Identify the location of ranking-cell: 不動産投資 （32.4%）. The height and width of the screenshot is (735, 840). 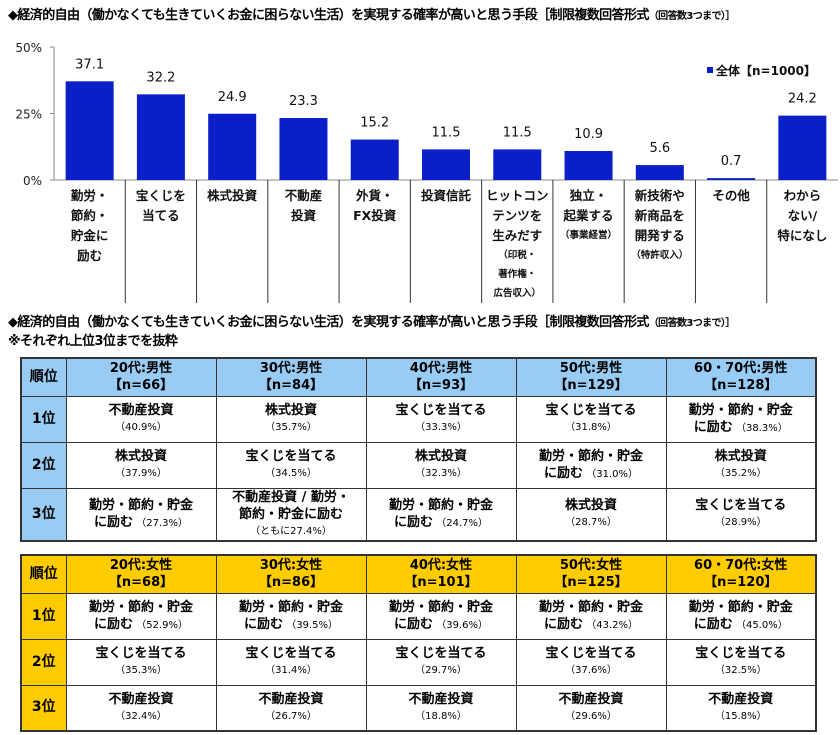
(141, 708).